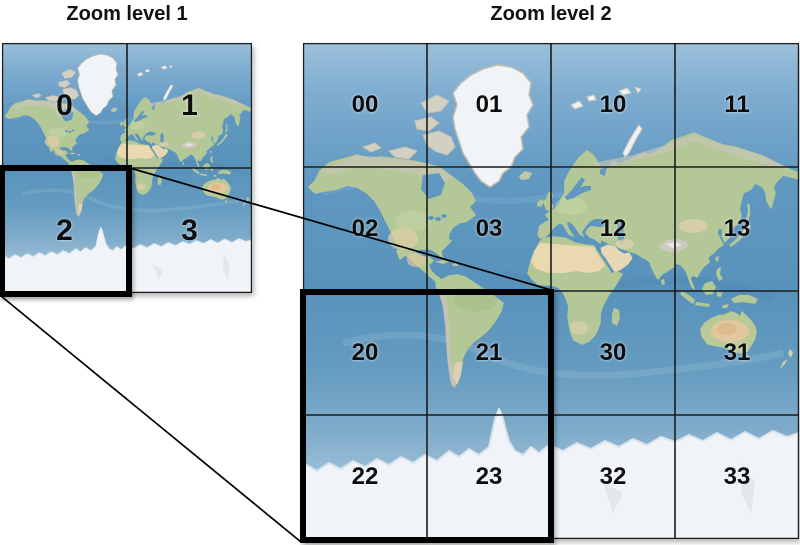 This screenshot has height=545, width=800. I want to click on tile-23-label: 23, so click(489, 476).